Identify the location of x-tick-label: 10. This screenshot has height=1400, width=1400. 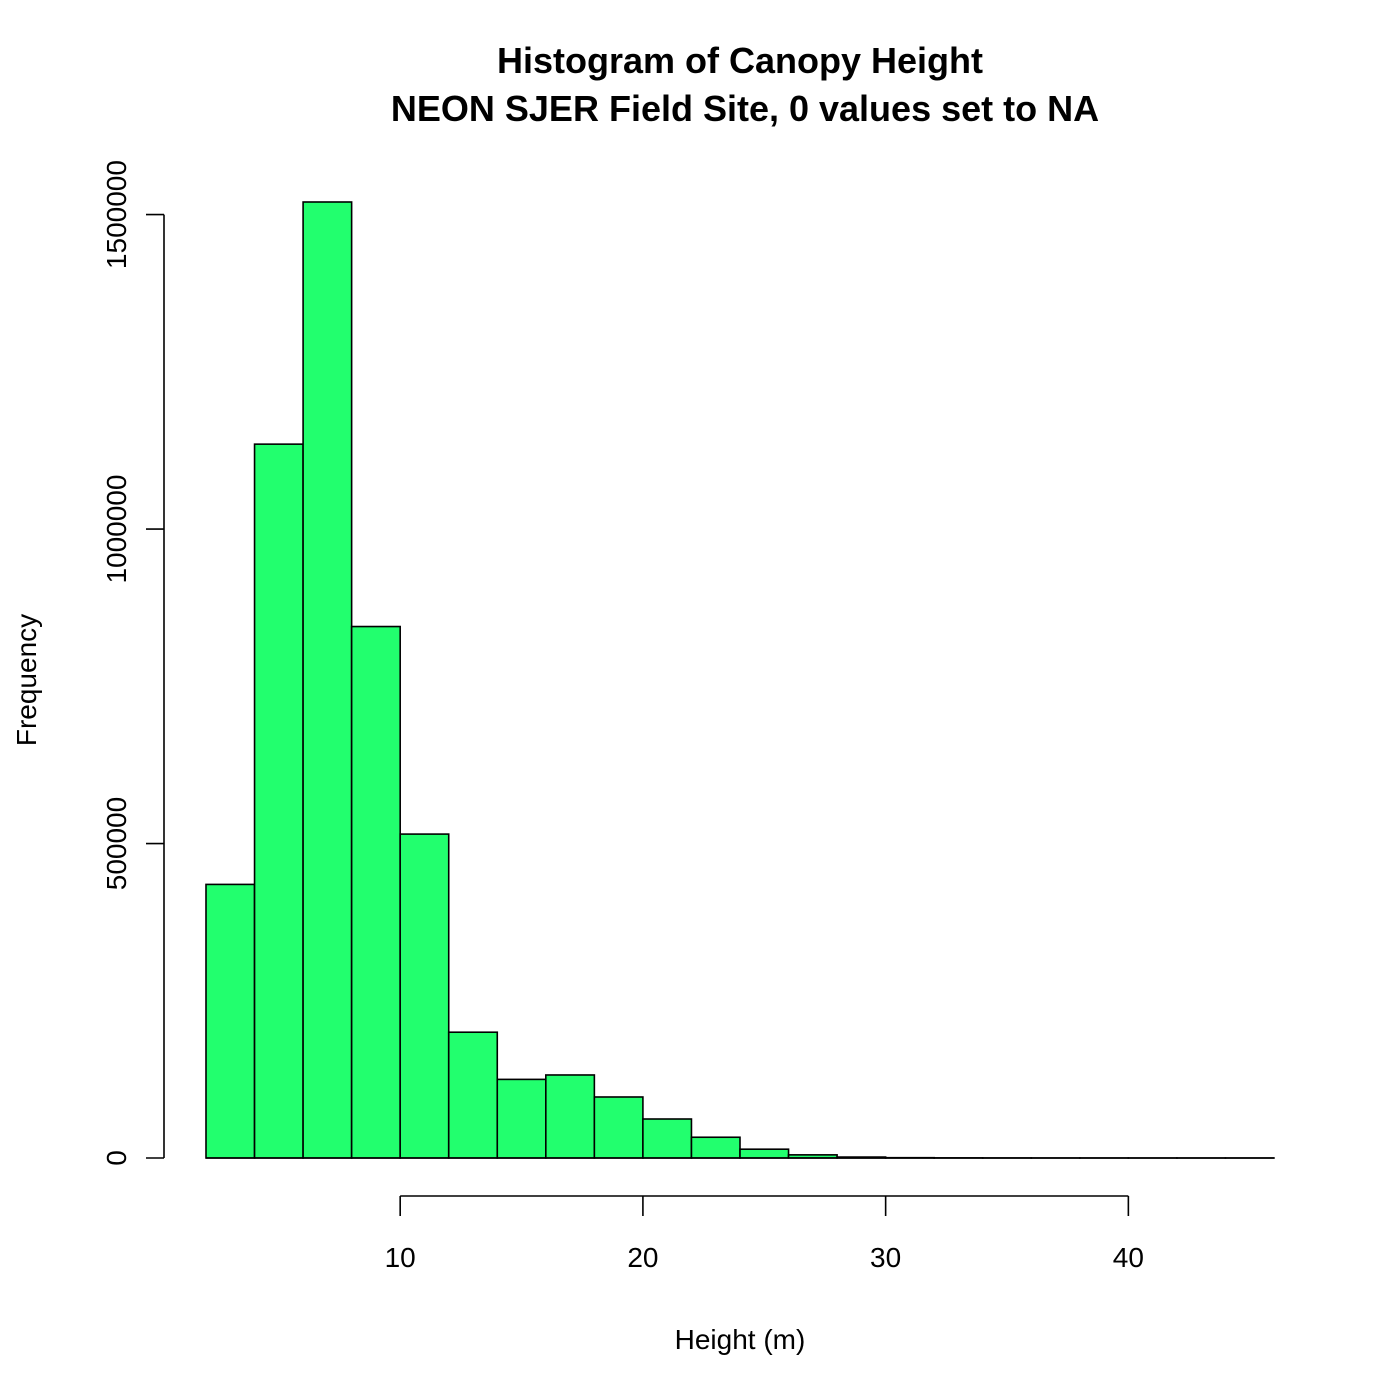
(400, 1257).